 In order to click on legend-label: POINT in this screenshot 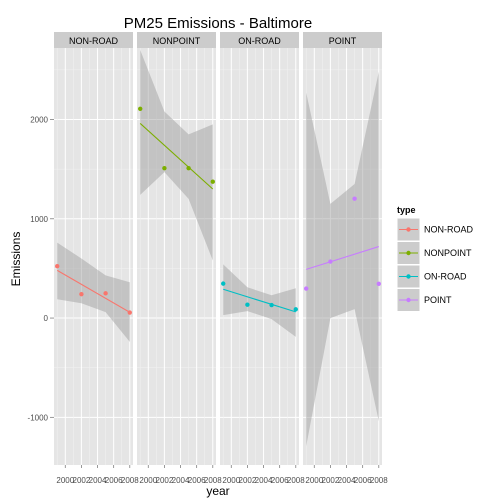, I will do `click(438, 300)`.